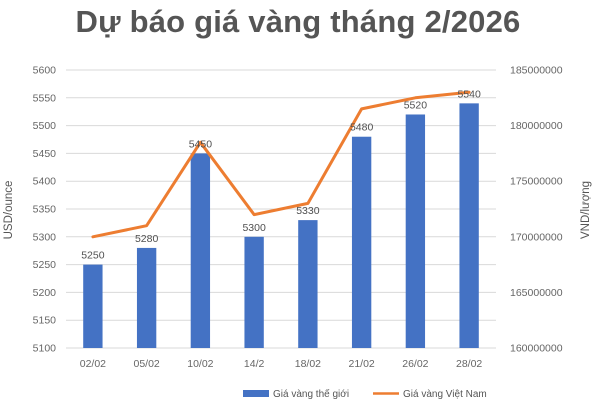 This screenshot has height=400, width=596. Describe the element at coordinates (45, 349) in the screenshot. I see `y-tick-label-left: 5100` at that location.